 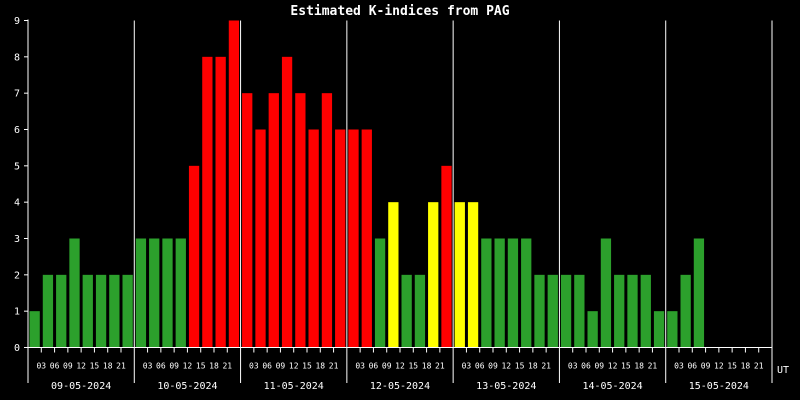 What do you see at coordinates (17, 21) in the screenshot?
I see `y-tick-label: 9` at bounding box center [17, 21].